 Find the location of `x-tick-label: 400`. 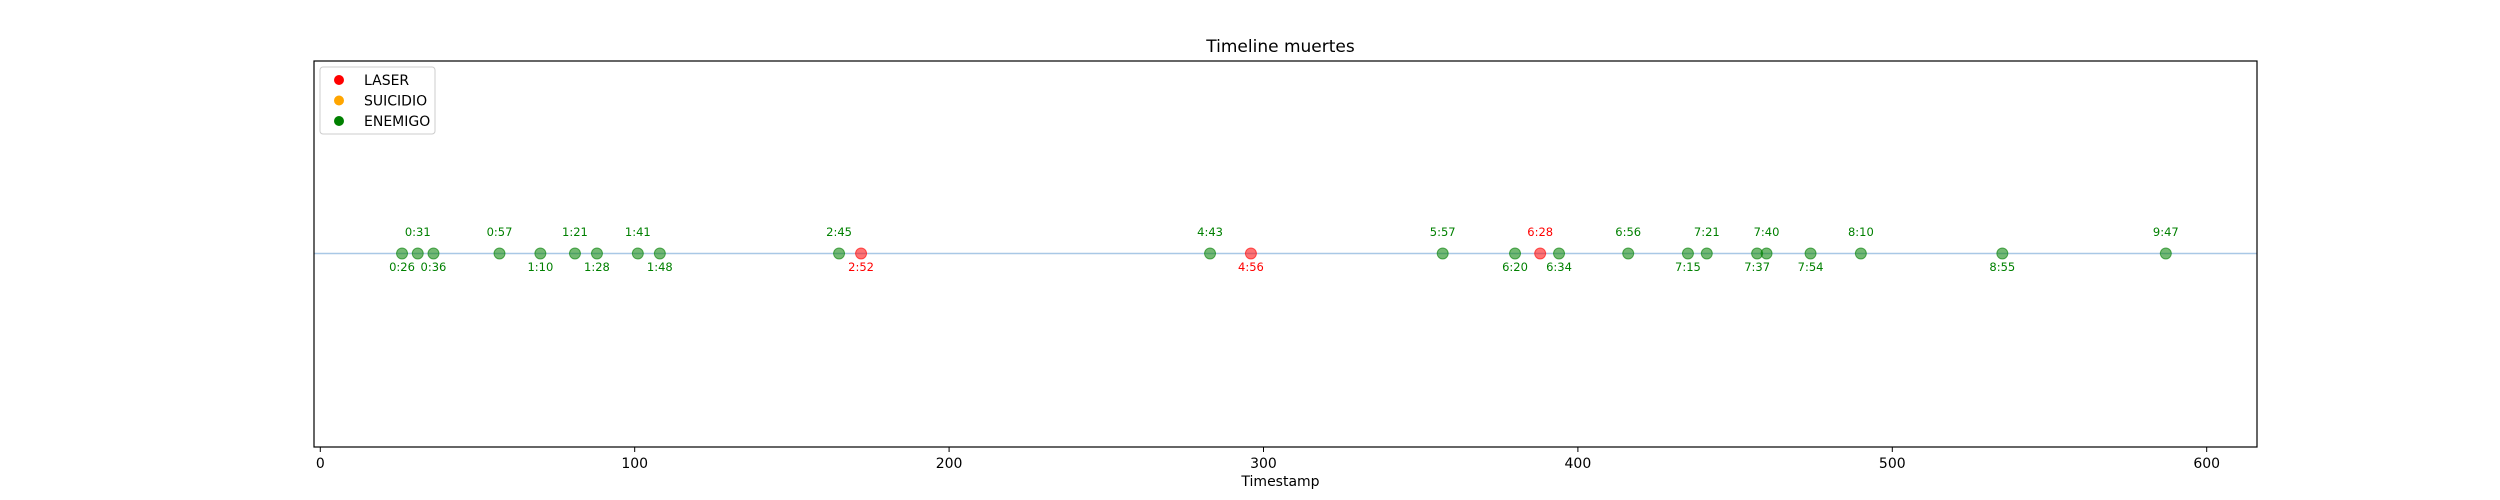

x-tick-label: 400 is located at coordinates (1578, 464).